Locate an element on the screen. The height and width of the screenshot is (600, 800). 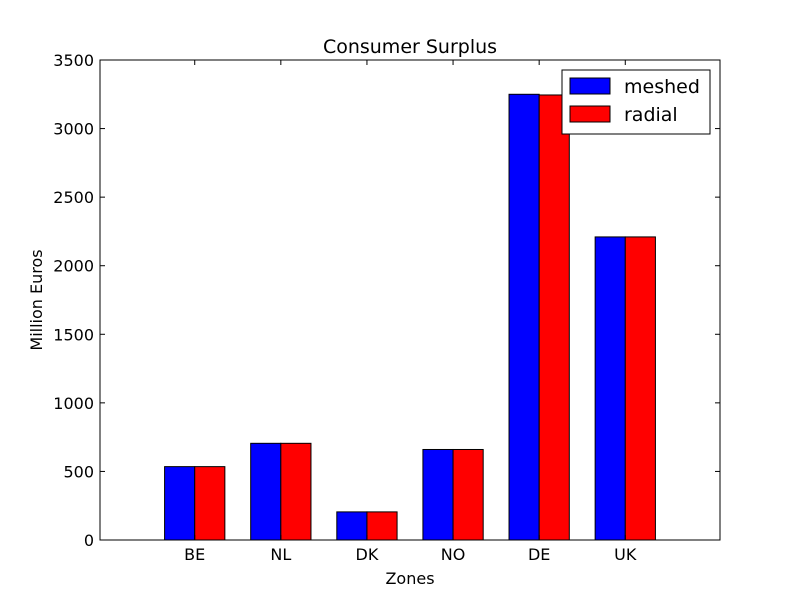
chart-title: Consumer Surplus is located at coordinates (410, 47).